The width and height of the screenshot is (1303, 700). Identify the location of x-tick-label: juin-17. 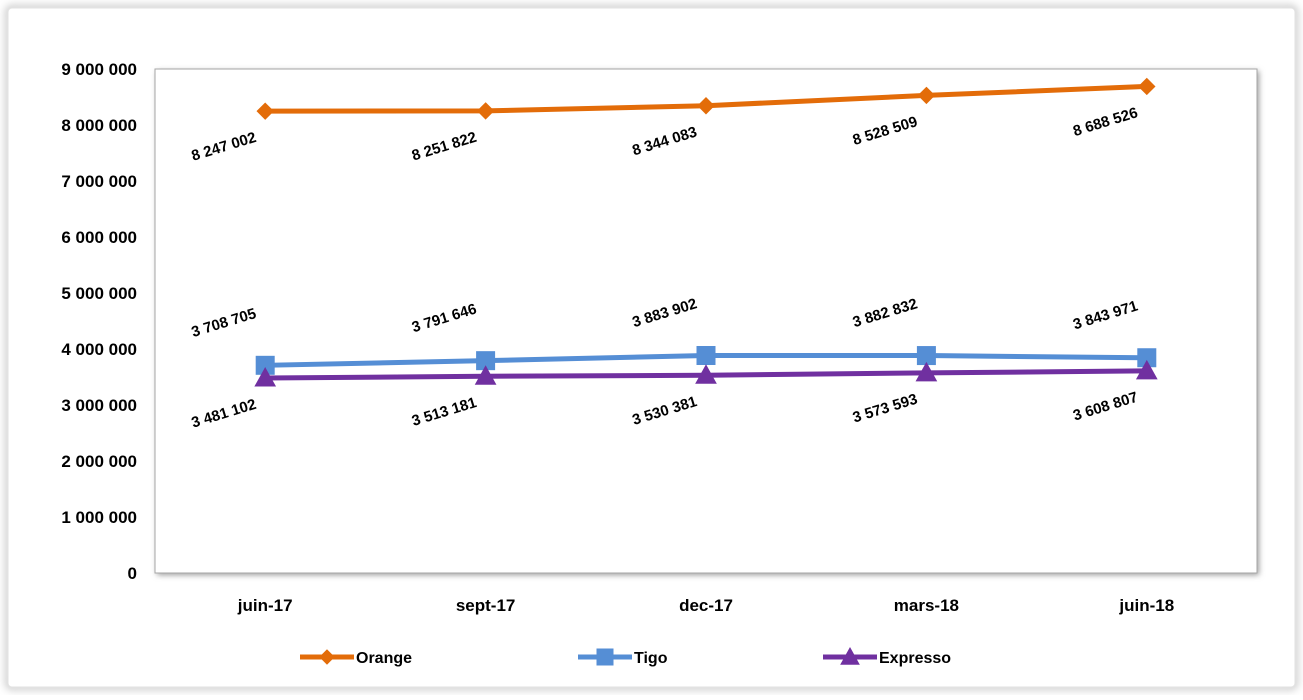
(265, 605).